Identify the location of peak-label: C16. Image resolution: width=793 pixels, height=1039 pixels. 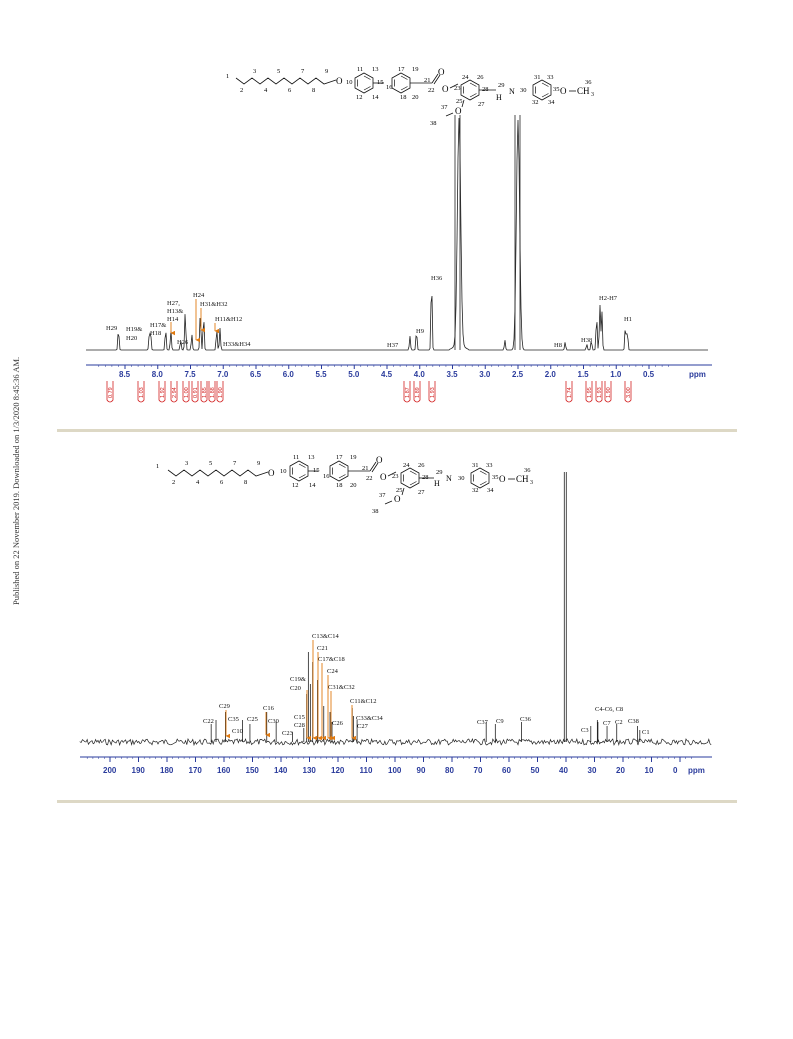
(269, 708).